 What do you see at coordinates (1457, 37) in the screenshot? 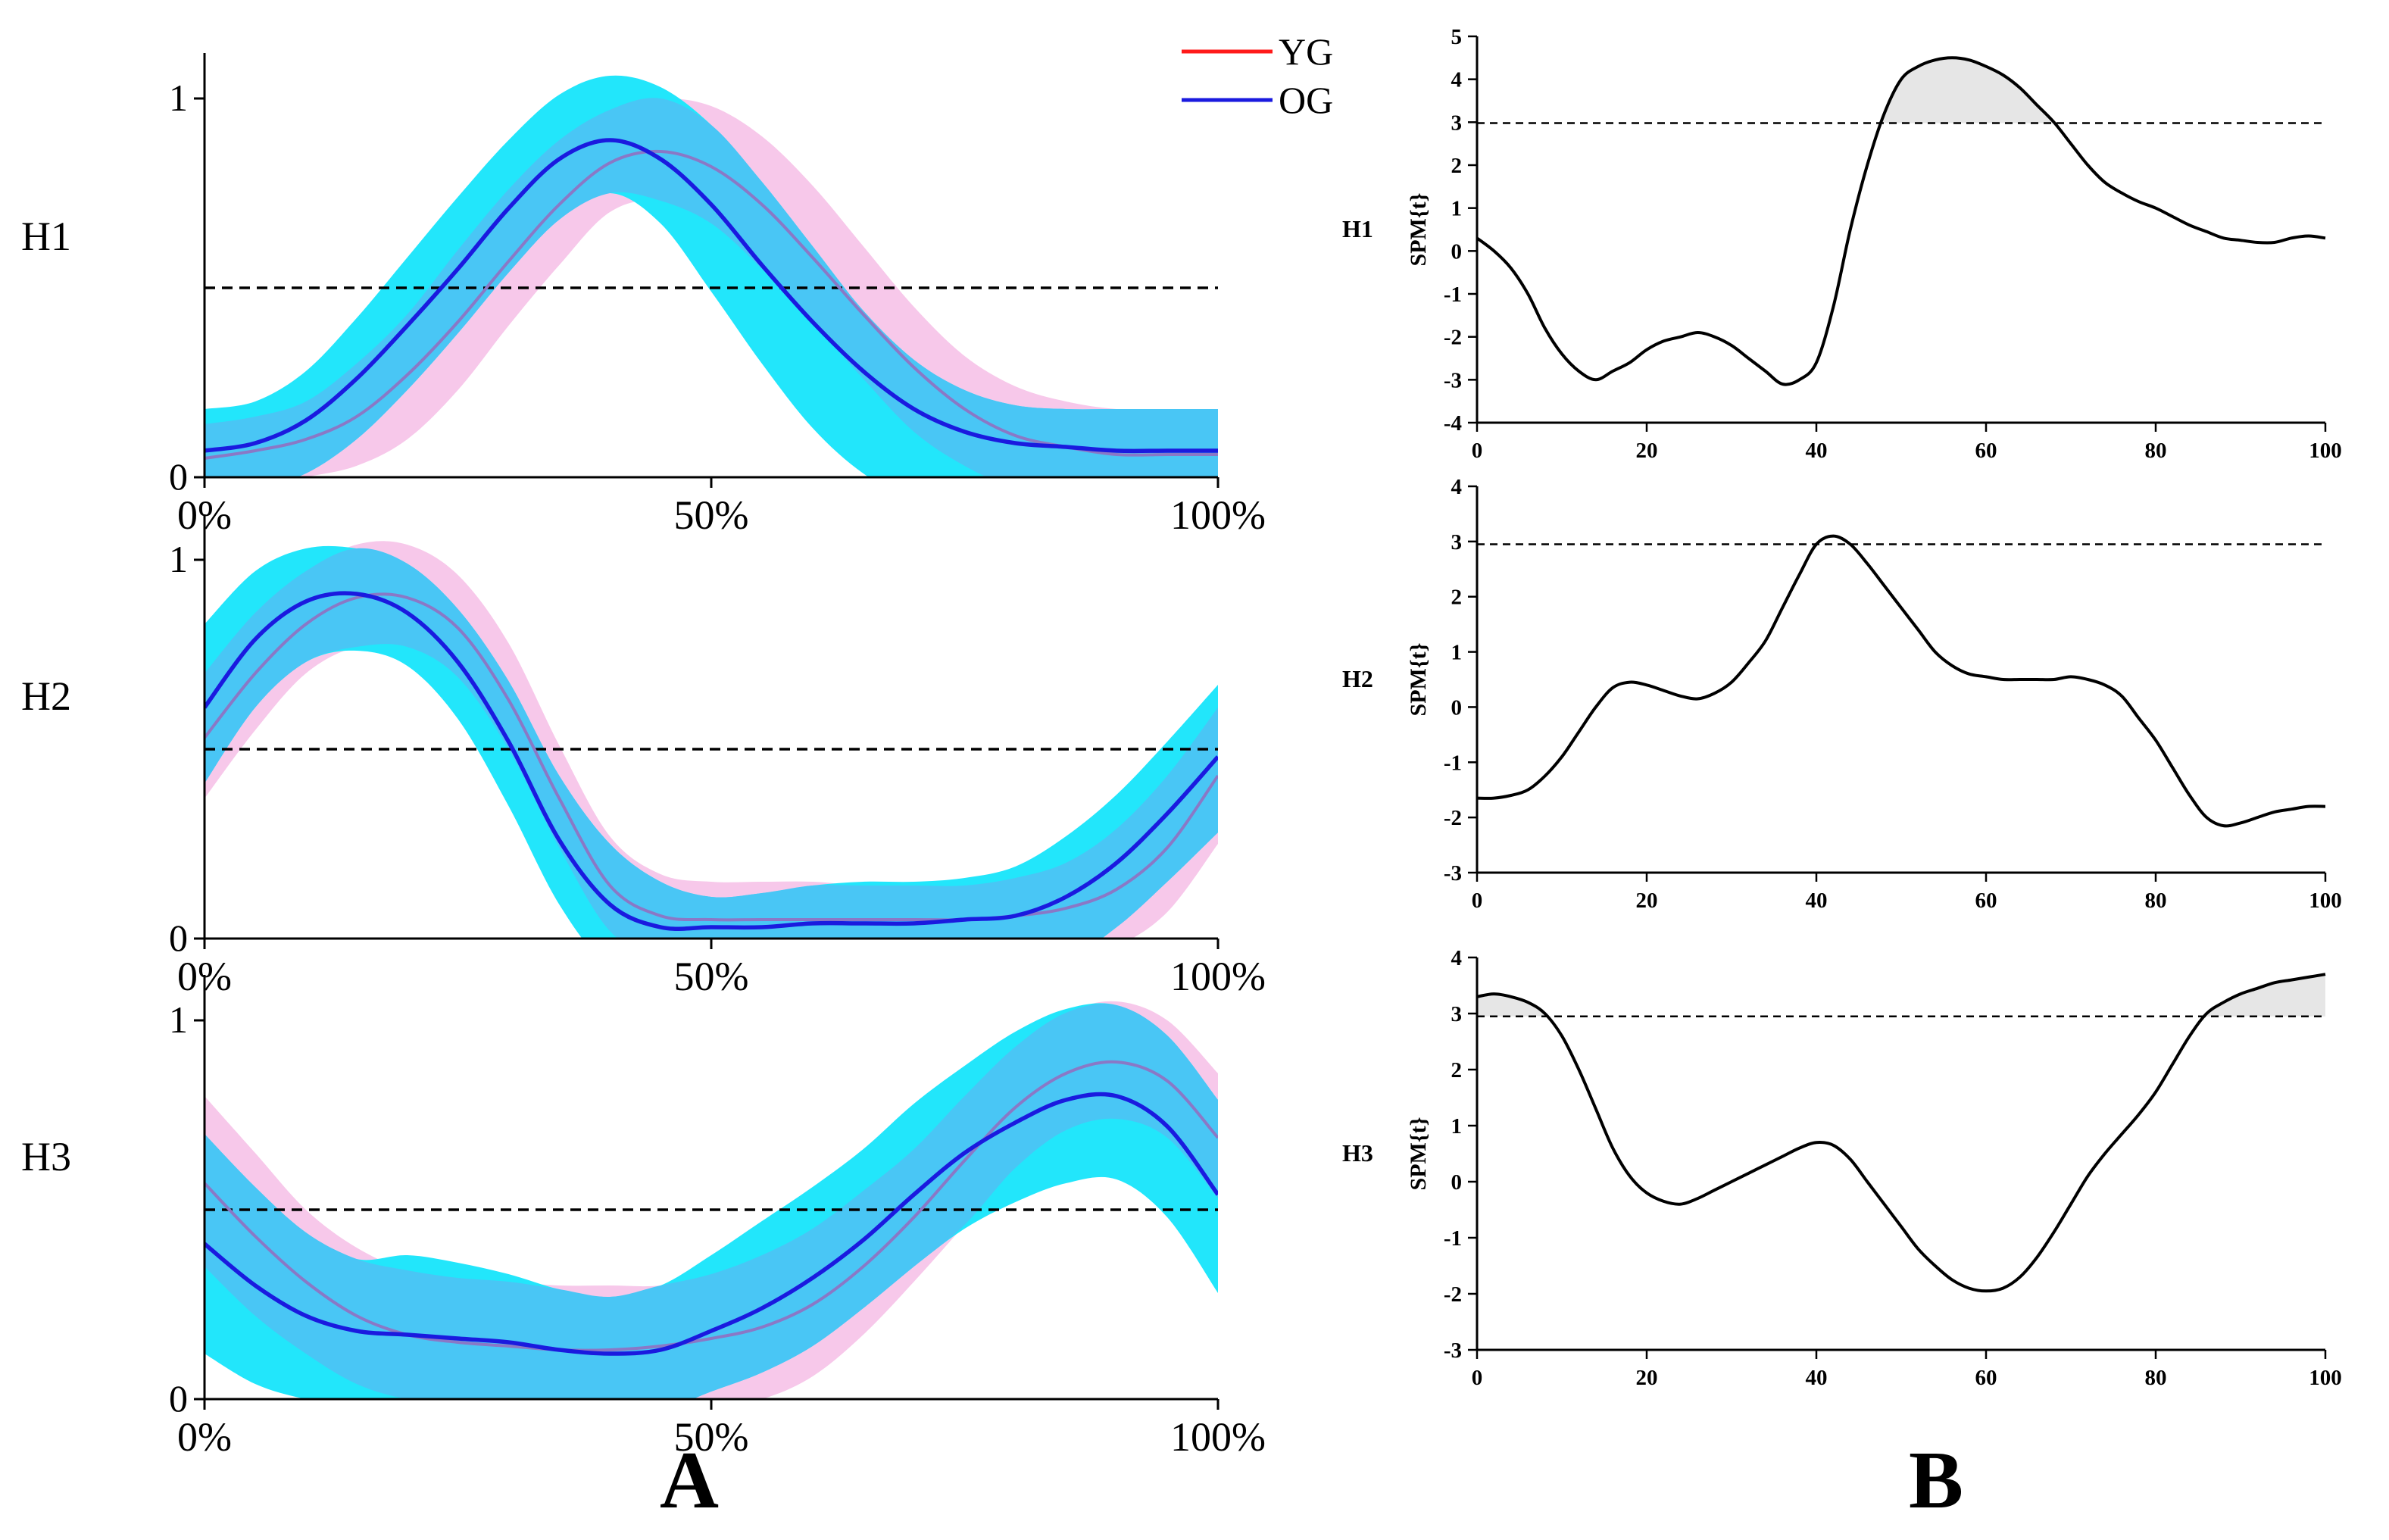
I see `y-tick-label: 5` at bounding box center [1457, 37].